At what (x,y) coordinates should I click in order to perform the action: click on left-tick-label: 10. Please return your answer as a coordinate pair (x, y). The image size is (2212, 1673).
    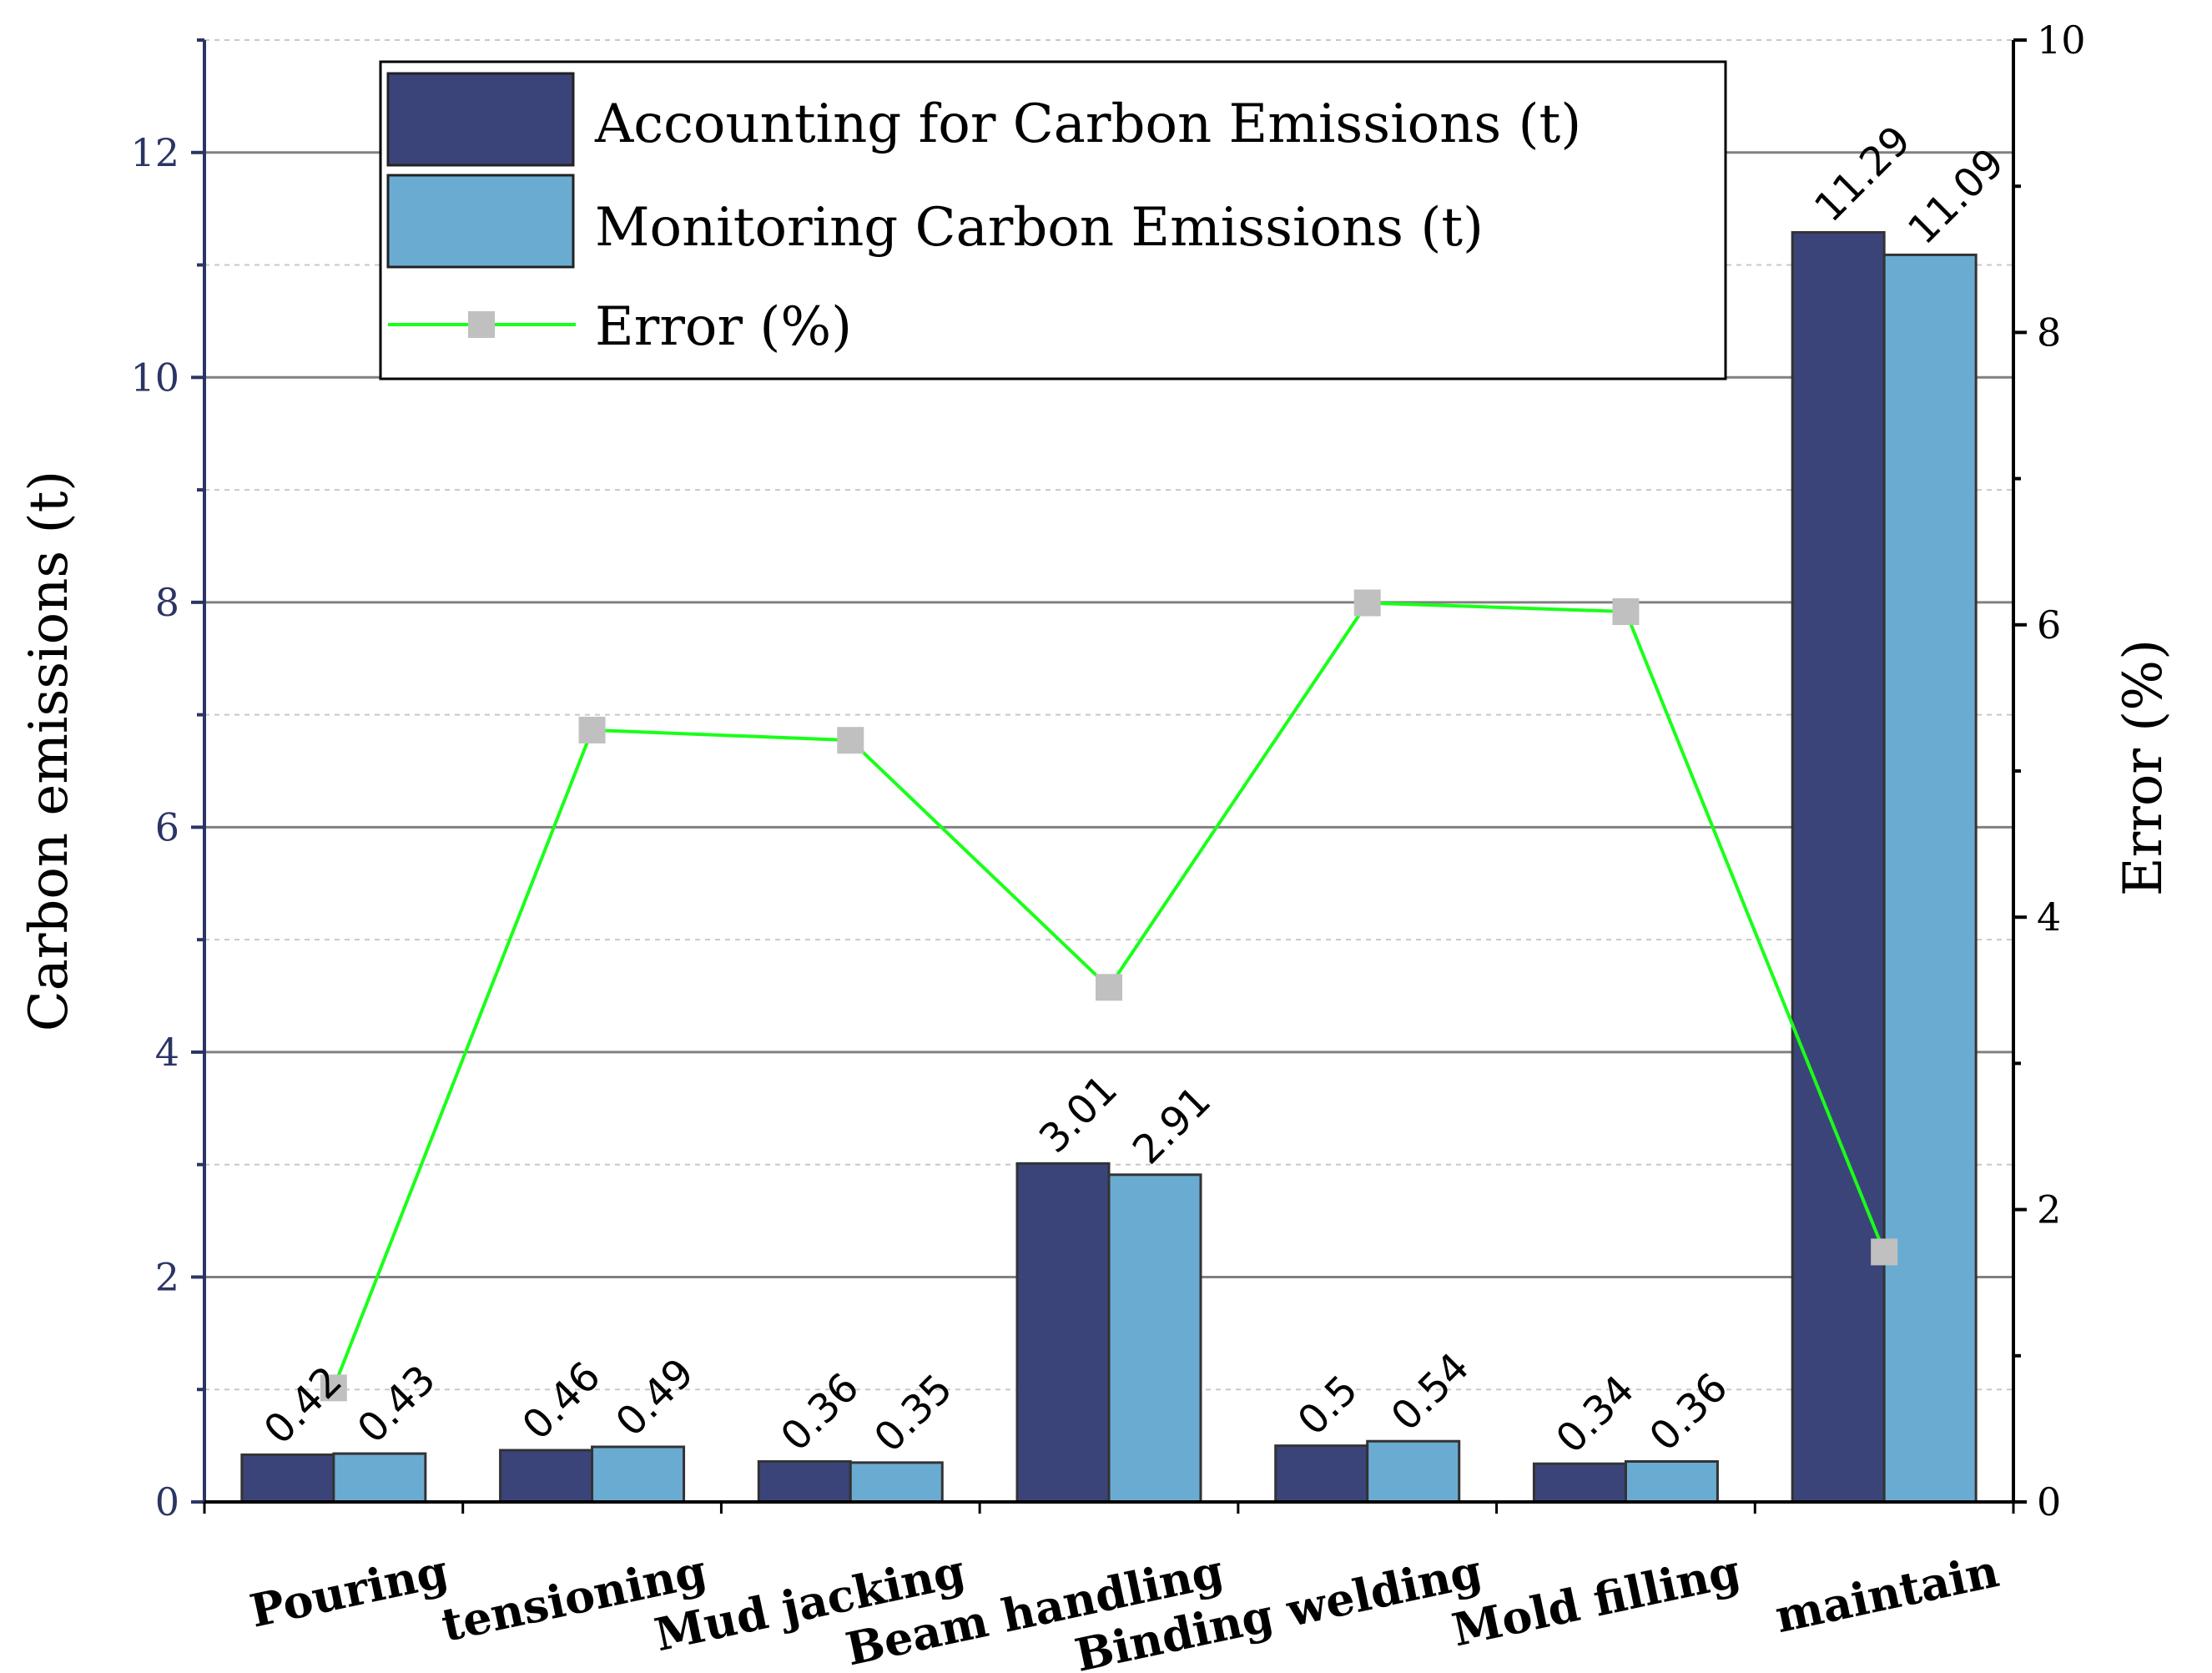
    Looking at the image, I should click on (155, 378).